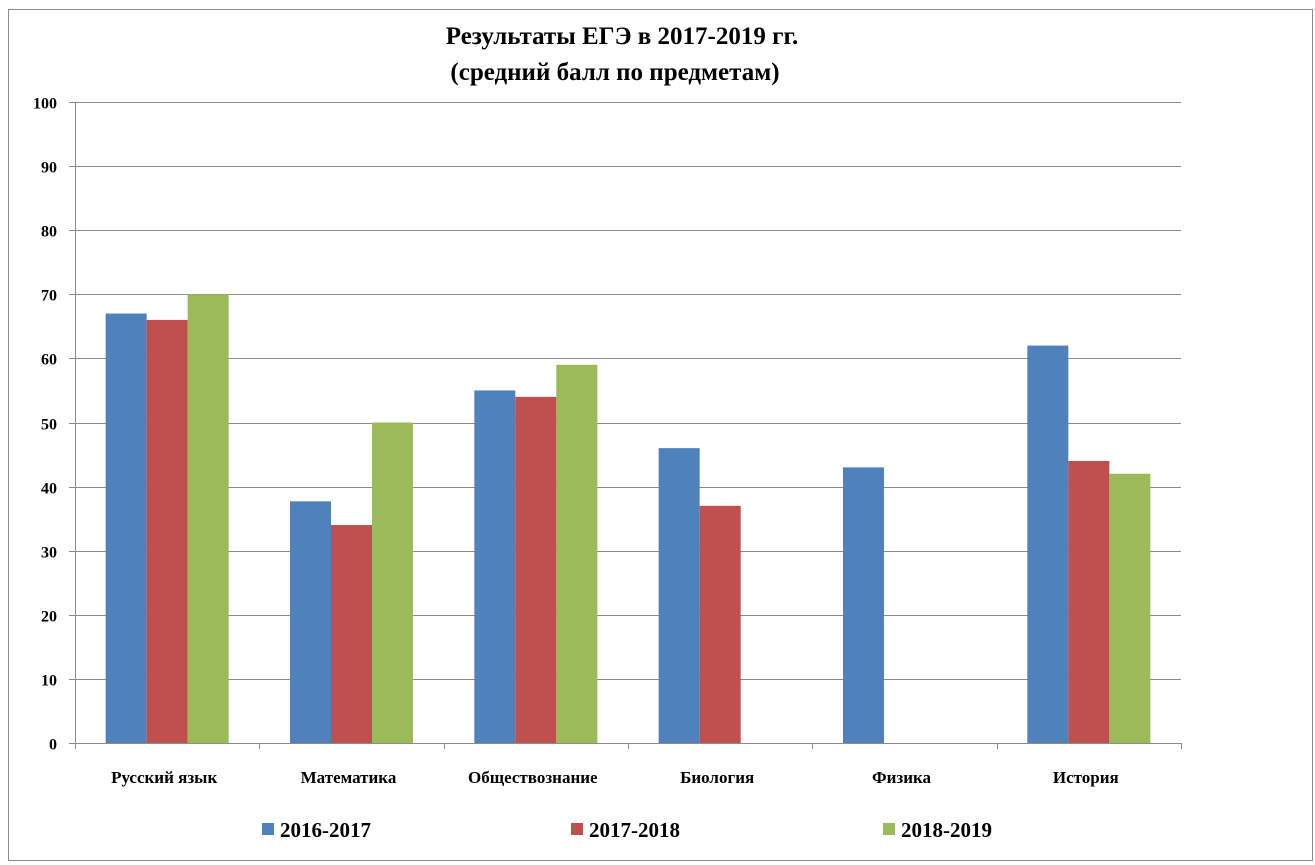 Image resolution: width=1315 pixels, height=865 pixels. Describe the element at coordinates (49, 681) in the screenshot. I see `y-tick-label: 10` at that location.